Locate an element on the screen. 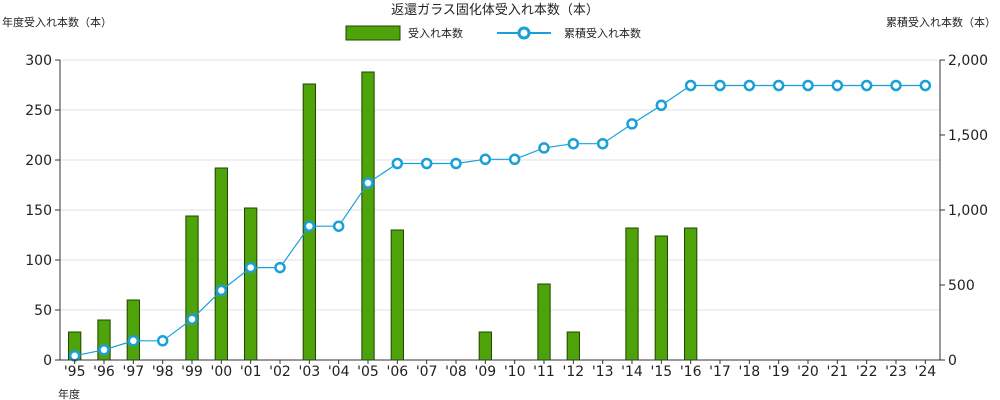  right-tick-label: 0 is located at coordinates (952, 361).